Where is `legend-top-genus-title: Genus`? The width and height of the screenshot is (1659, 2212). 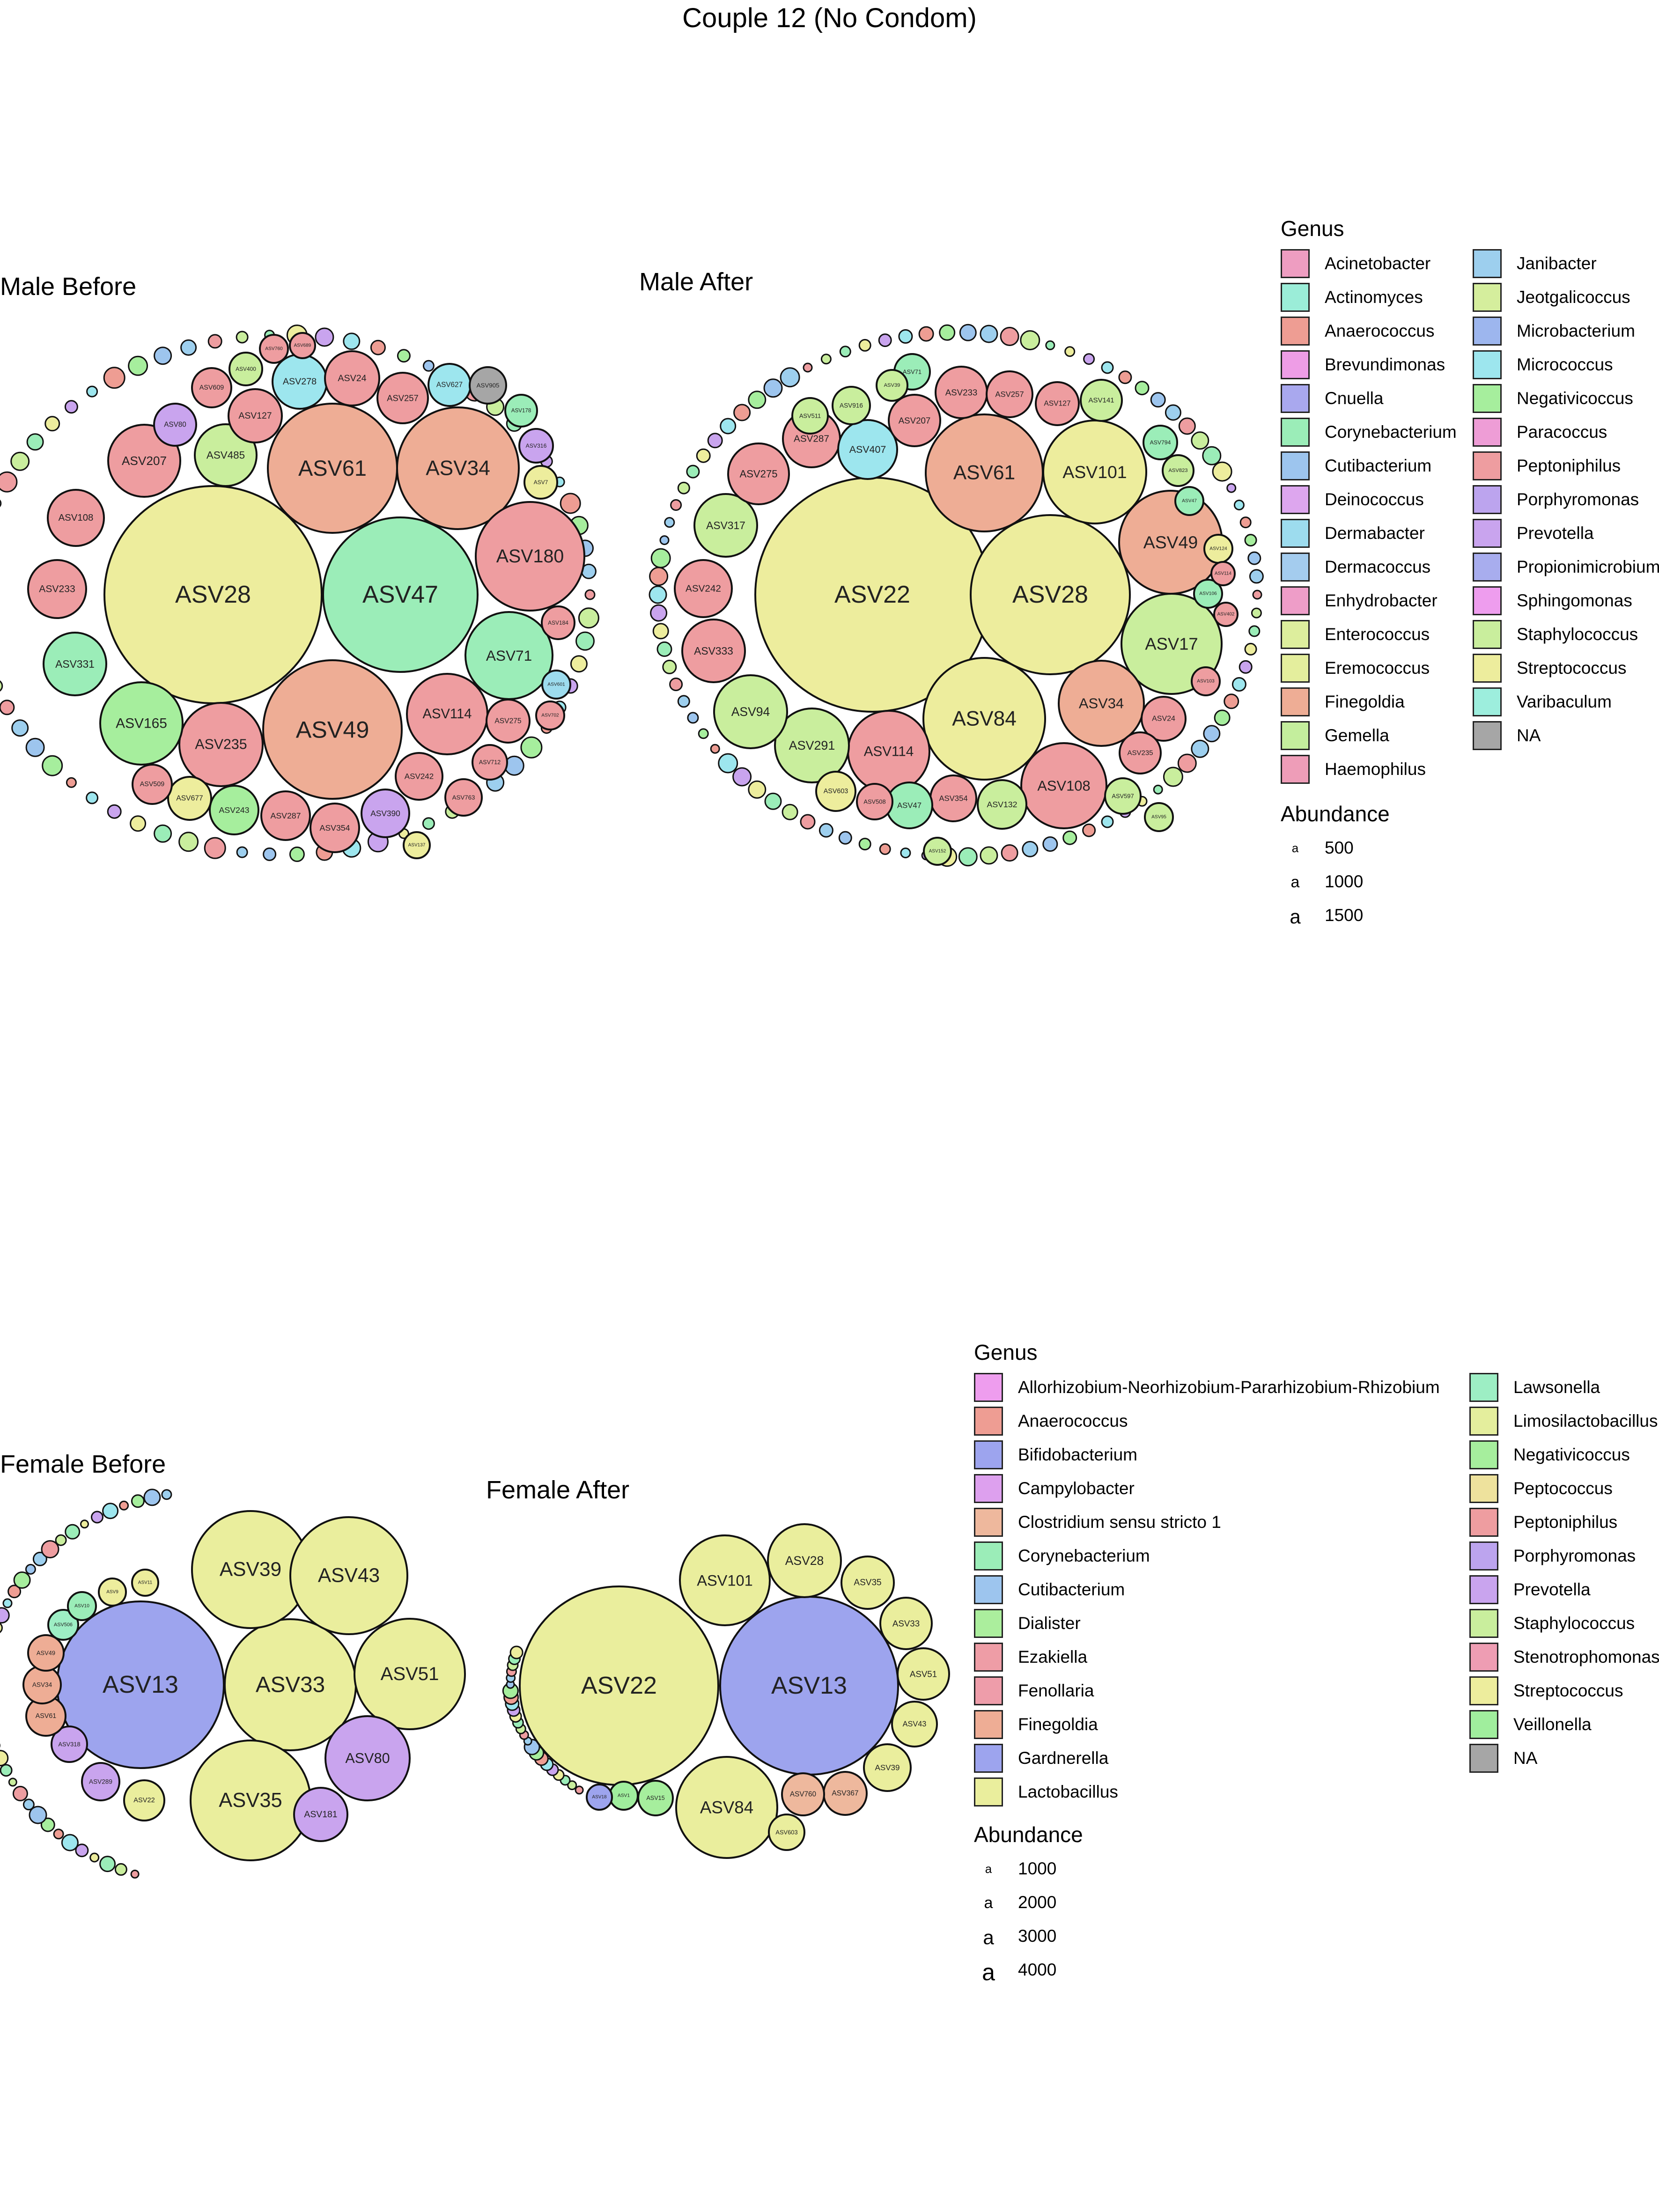 legend-top-genus-title: Genus is located at coordinates (1313, 229).